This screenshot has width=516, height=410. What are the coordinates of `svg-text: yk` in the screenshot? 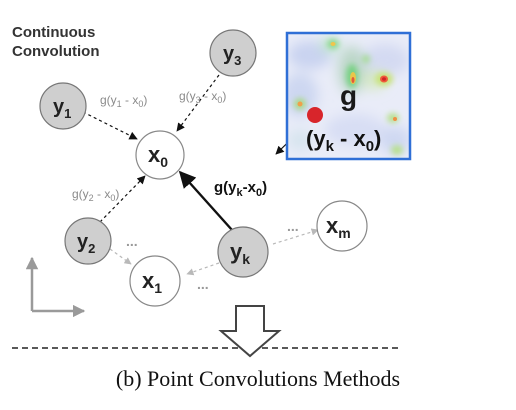 It's located at (240, 253).